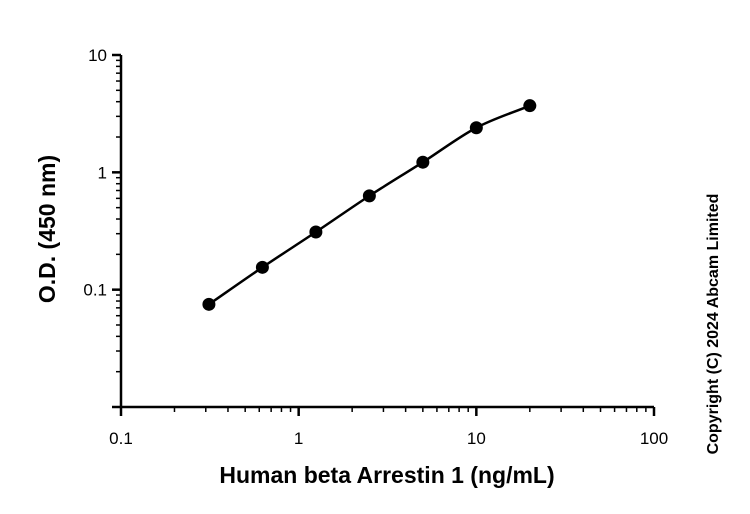  Describe the element at coordinates (121, 438) in the screenshot. I see `x-tick-label: 0.1` at that location.